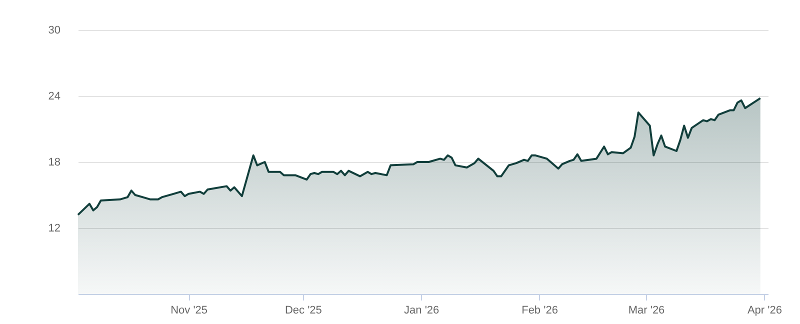 The height and width of the screenshot is (324, 800). What do you see at coordinates (54, 162) in the screenshot?
I see `y-tick-label: 18` at bounding box center [54, 162].